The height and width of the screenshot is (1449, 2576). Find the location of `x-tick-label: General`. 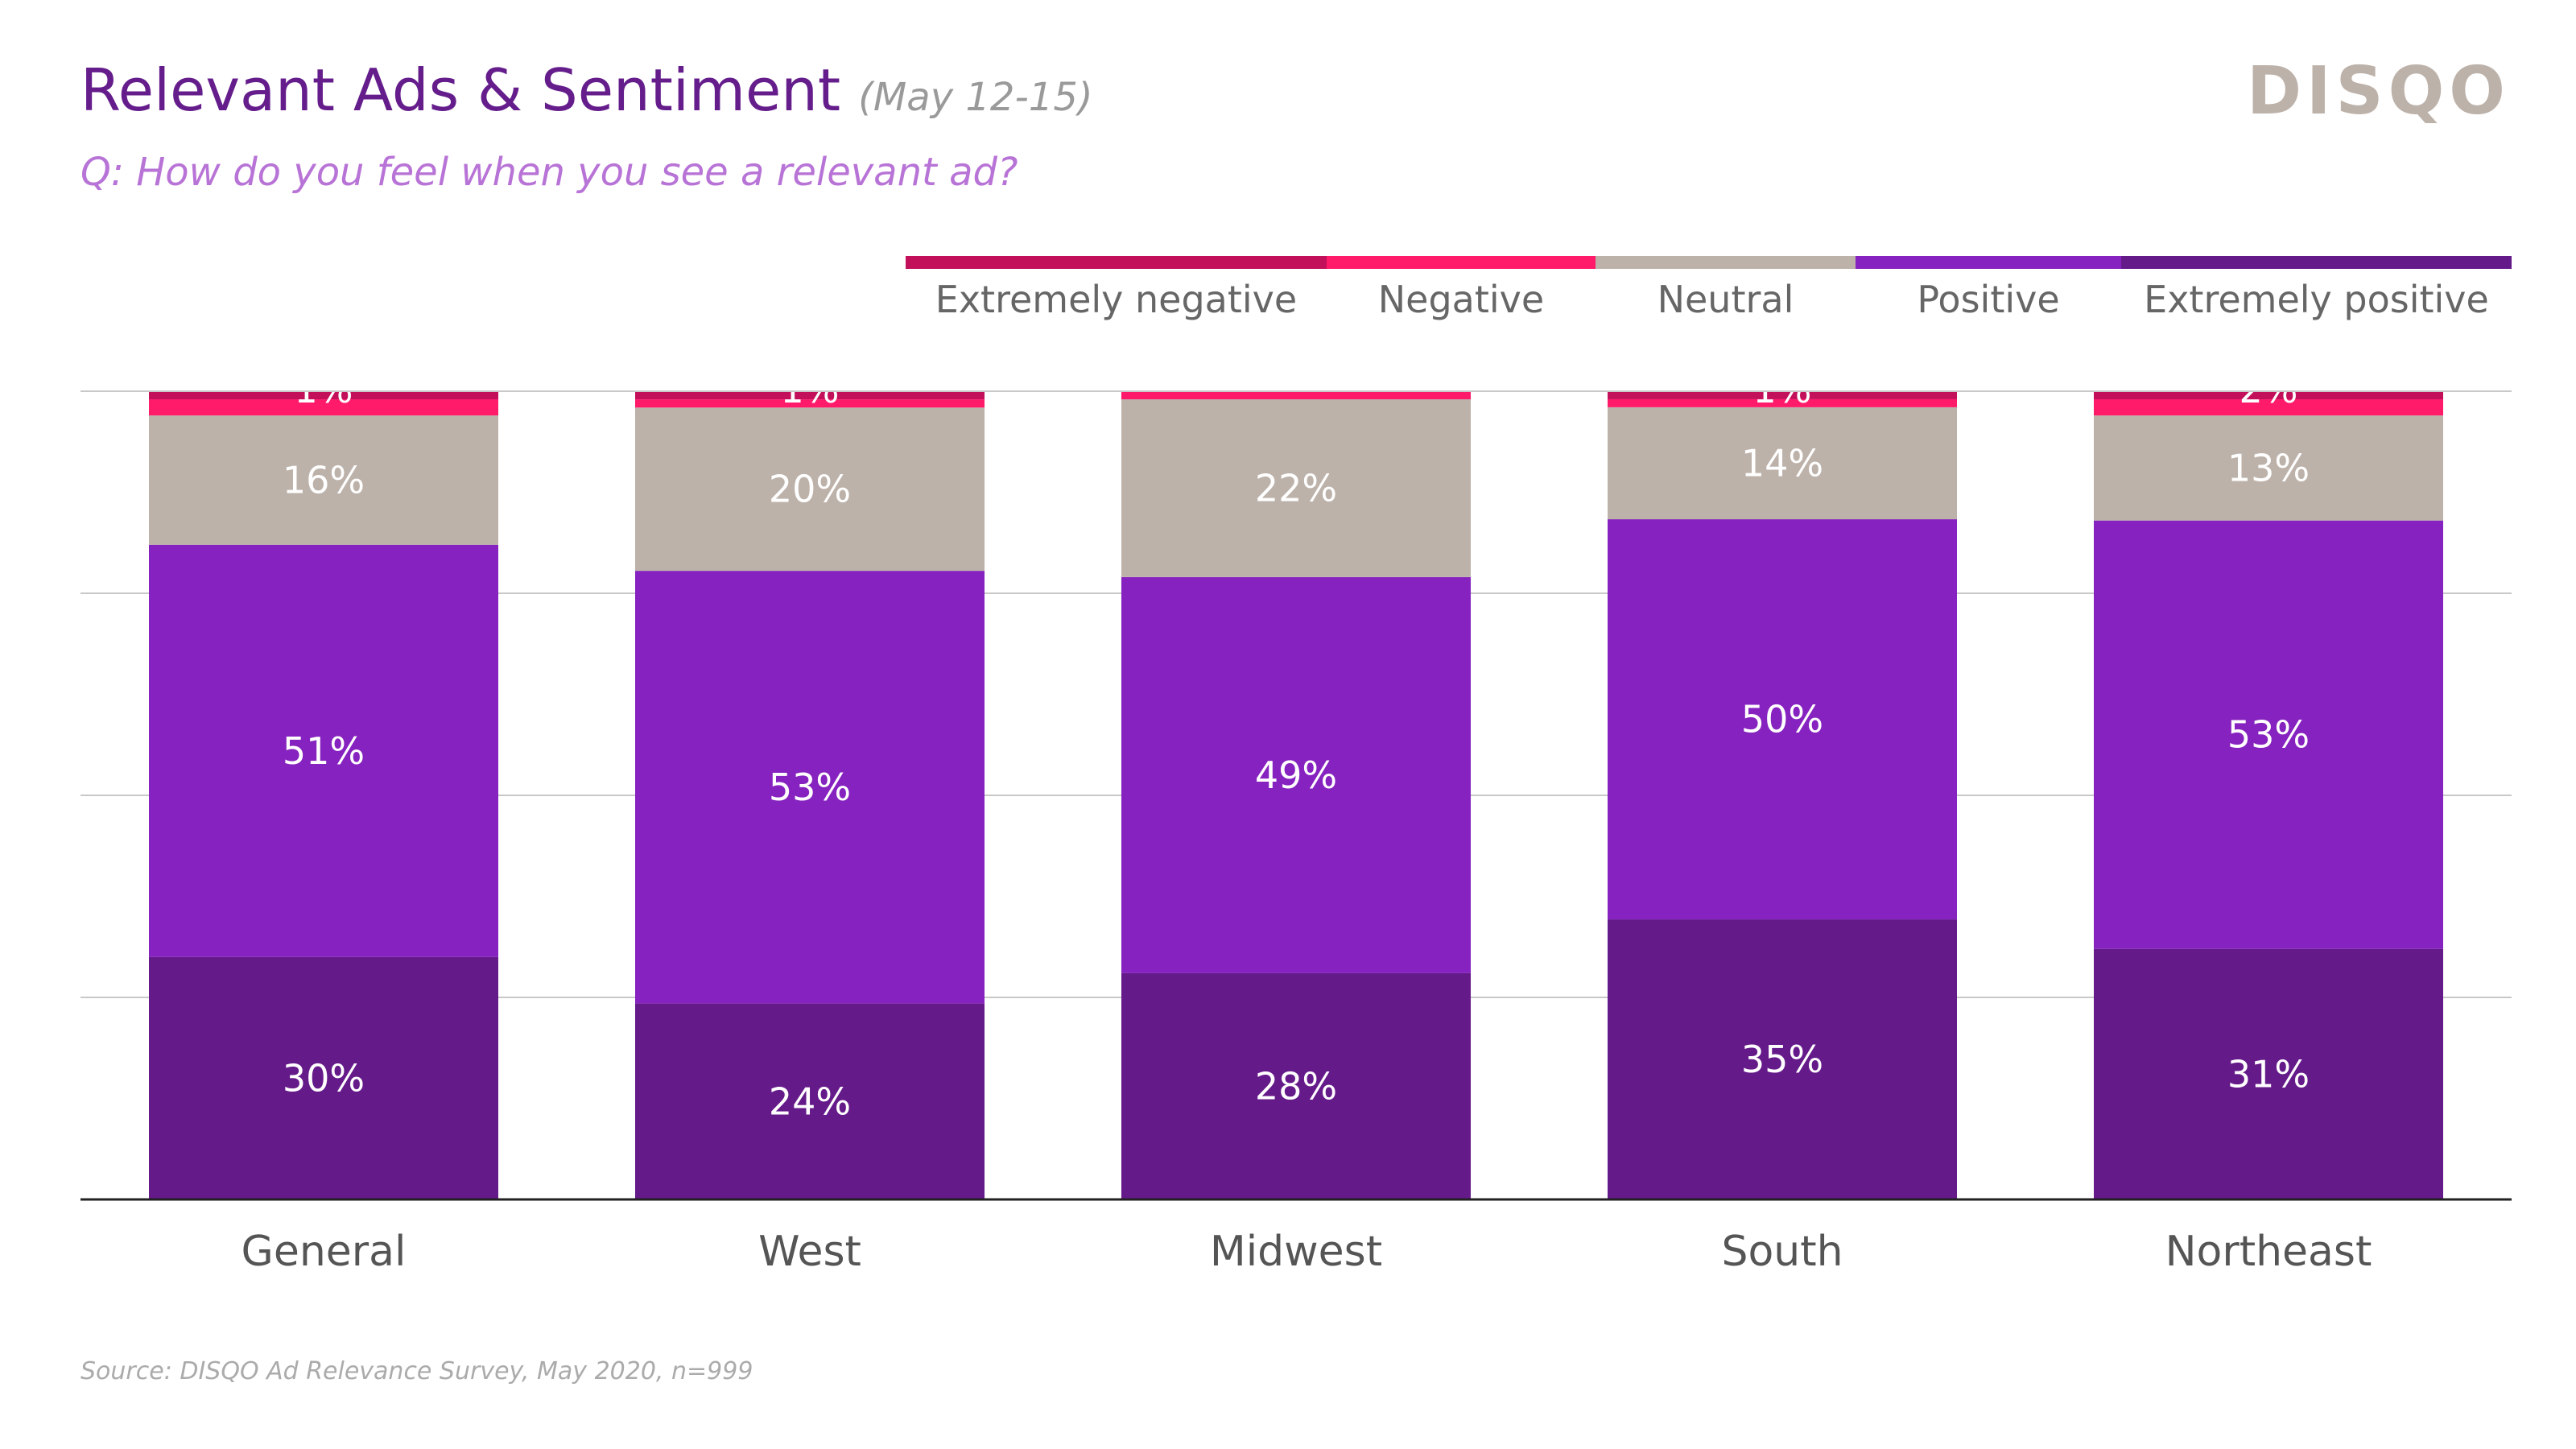

x-tick-label: General is located at coordinates (324, 1252).